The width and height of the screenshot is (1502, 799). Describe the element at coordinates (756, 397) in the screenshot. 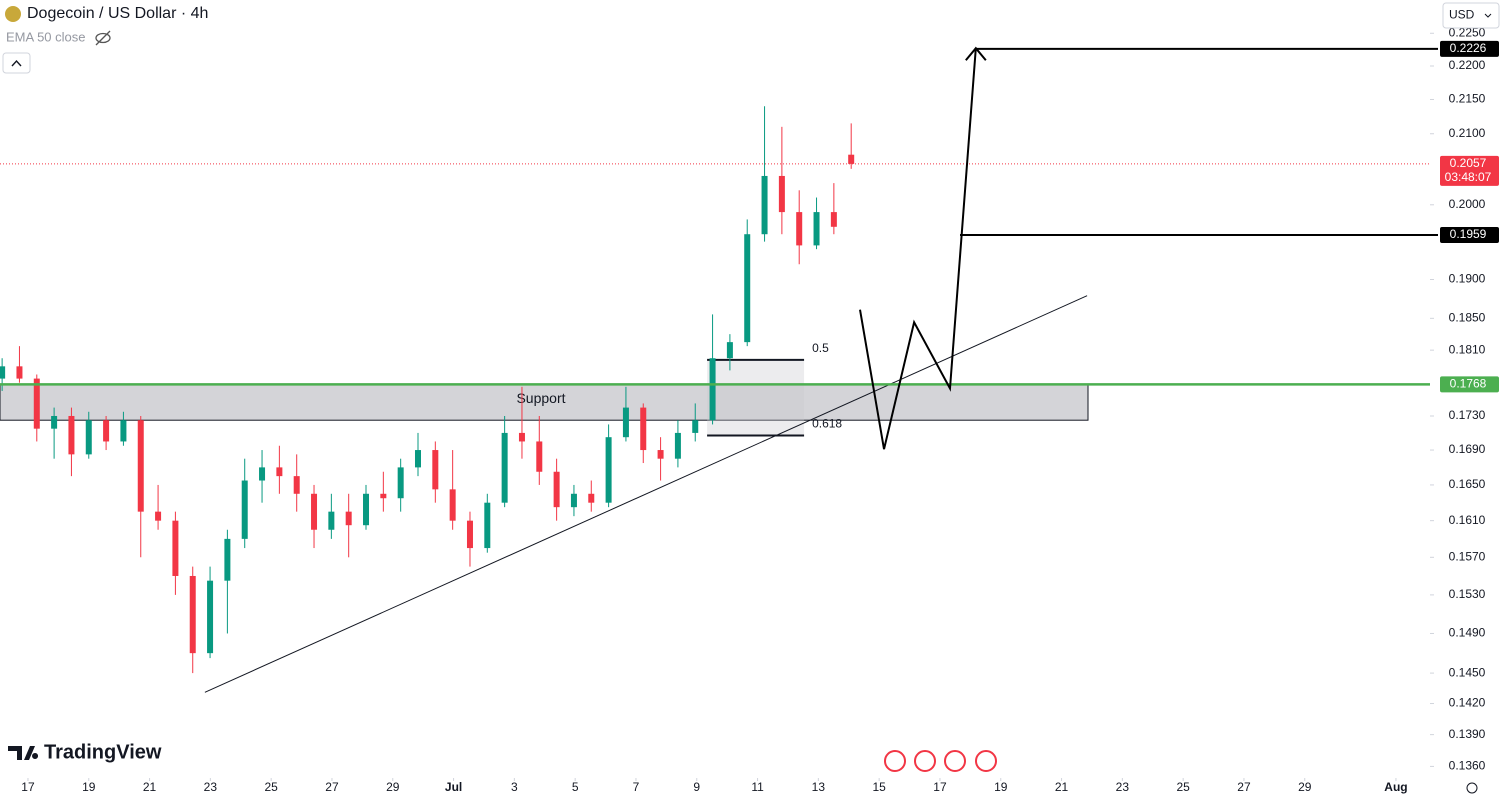

I see `fib-zone` at that location.